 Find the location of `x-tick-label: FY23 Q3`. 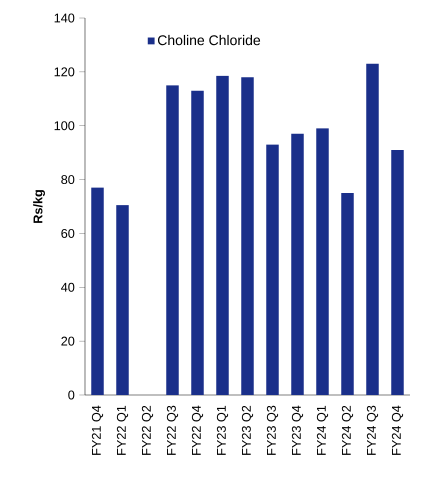

x-tick-label: FY23 Q3 is located at coordinates (272, 430).